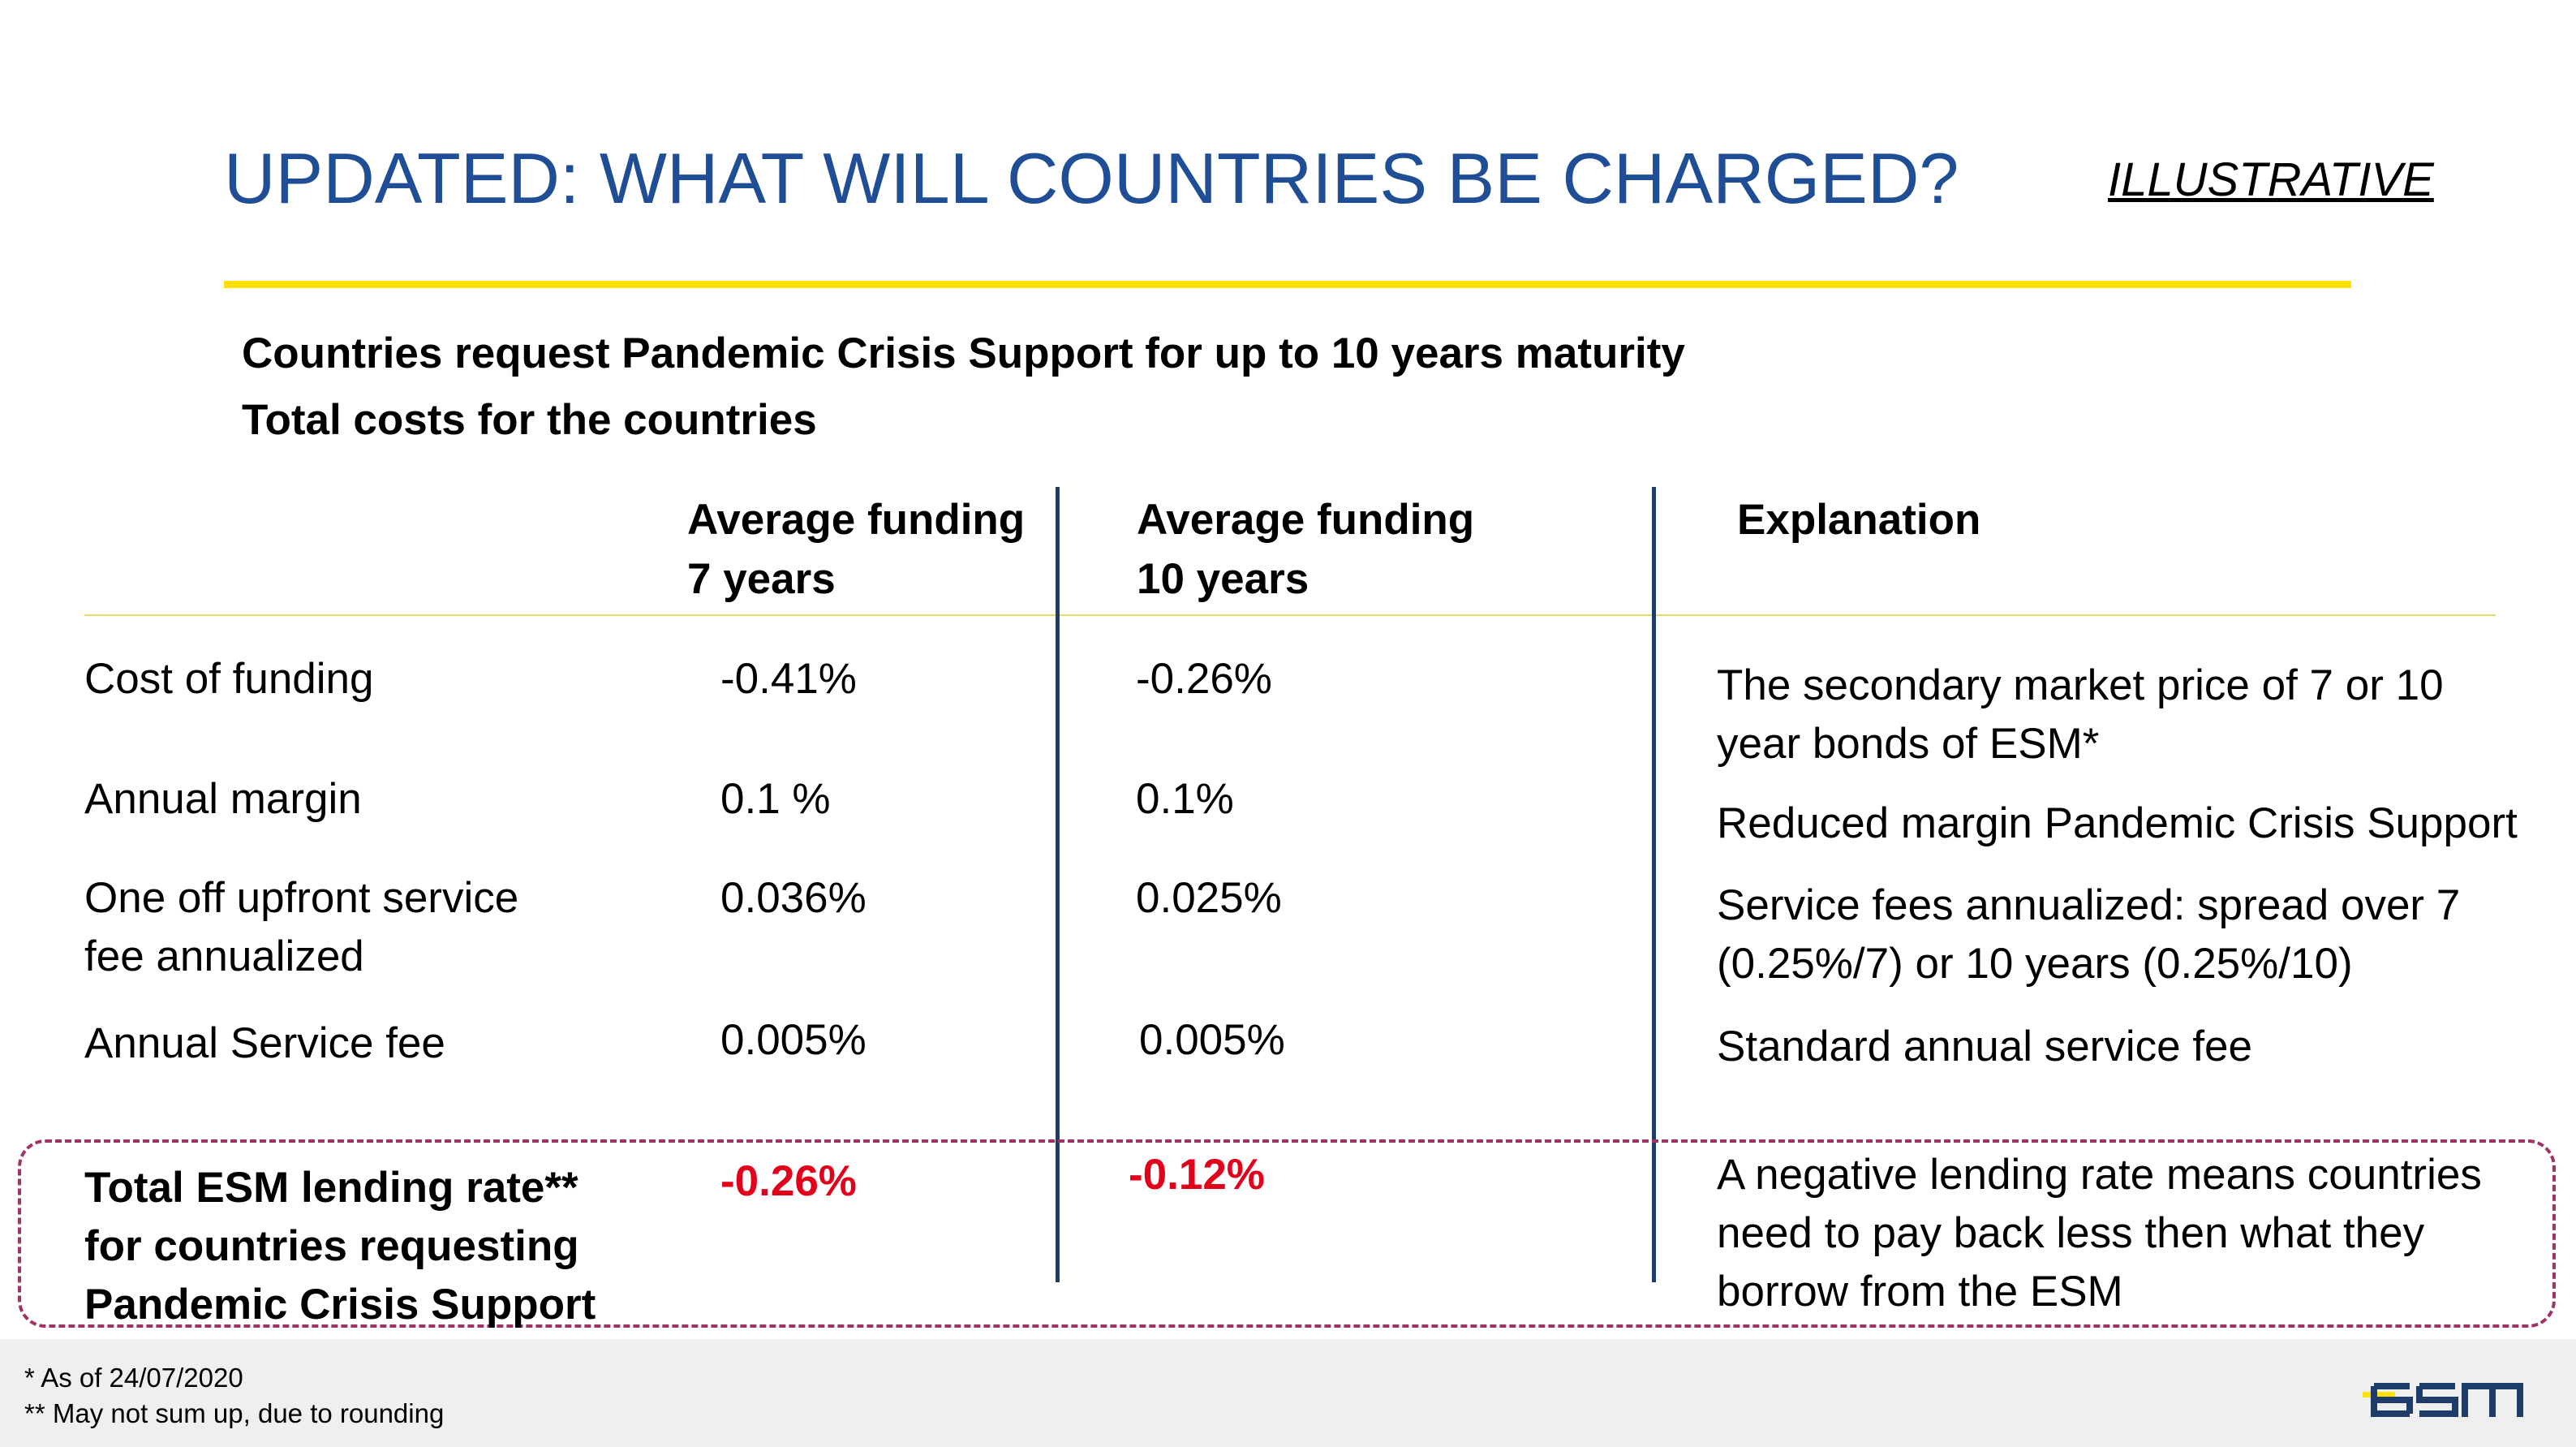 The height and width of the screenshot is (1447, 2576). I want to click on esm-logo-yellow-bar, so click(2379, 1395).